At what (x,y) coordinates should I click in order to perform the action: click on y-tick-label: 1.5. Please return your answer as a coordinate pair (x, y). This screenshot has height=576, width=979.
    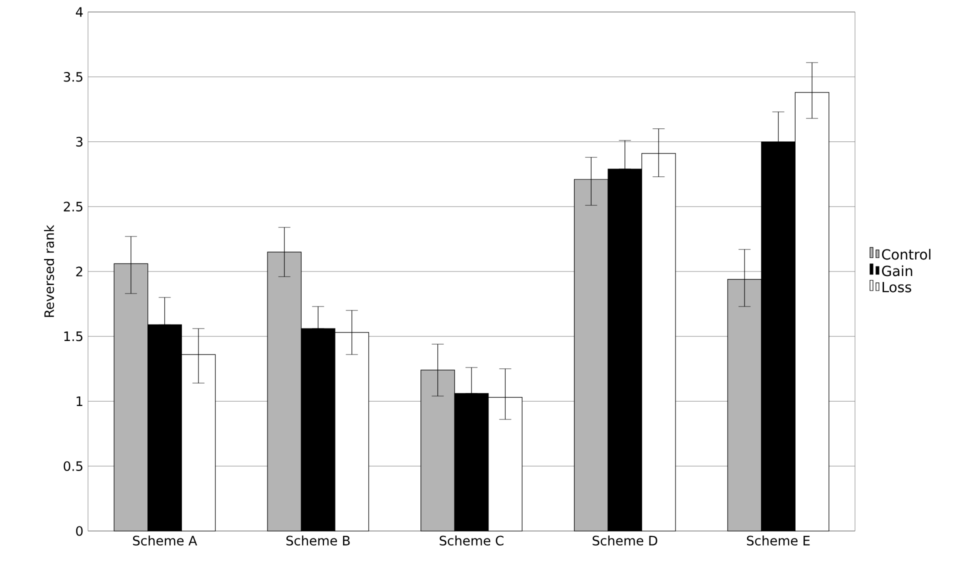
    Looking at the image, I should click on (73, 337).